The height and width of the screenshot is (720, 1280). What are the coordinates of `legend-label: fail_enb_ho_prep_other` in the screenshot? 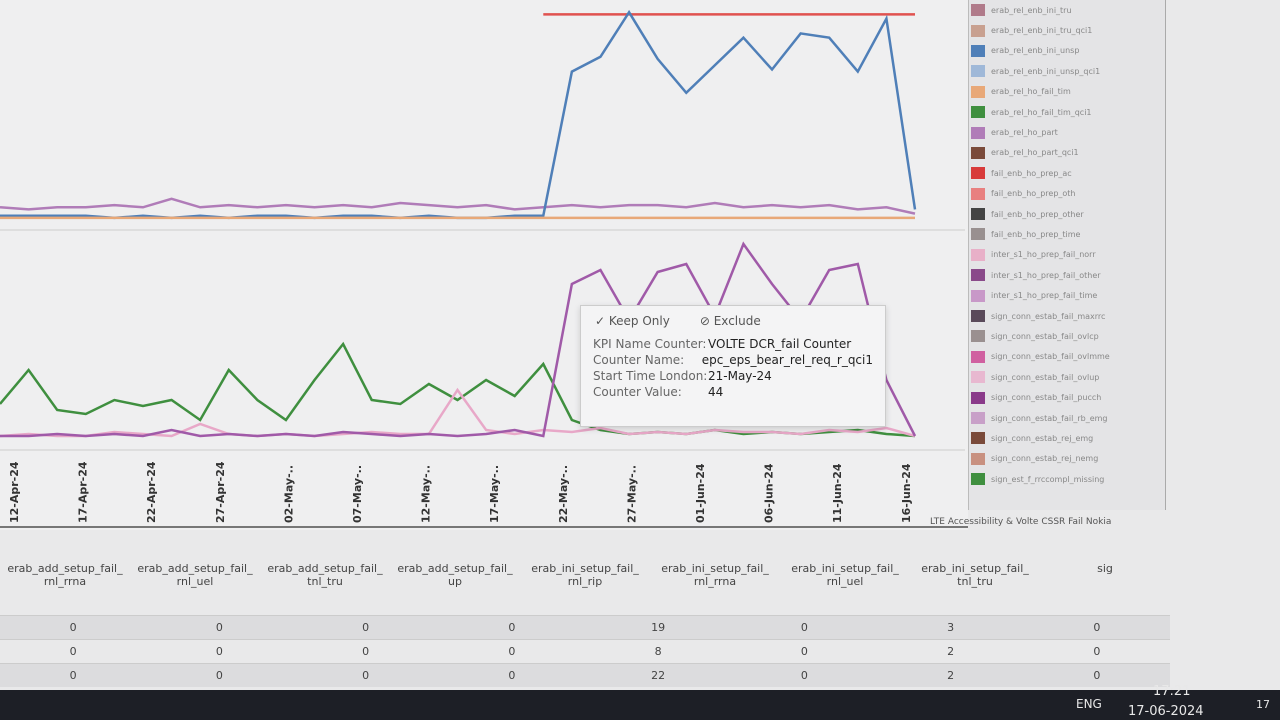 It's located at (1037, 214).